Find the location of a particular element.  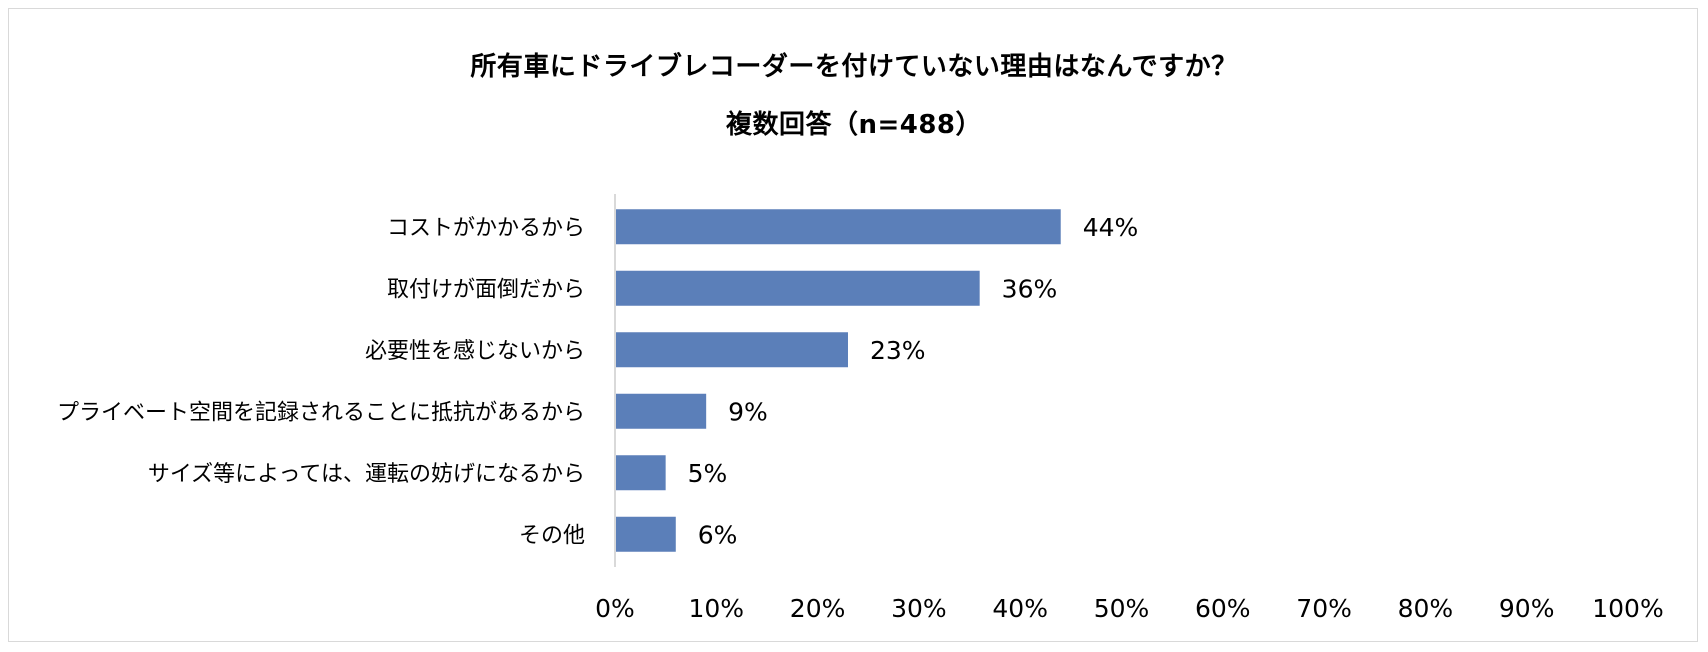

category-label: コストがかかるから is located at coordinates (486, 228).